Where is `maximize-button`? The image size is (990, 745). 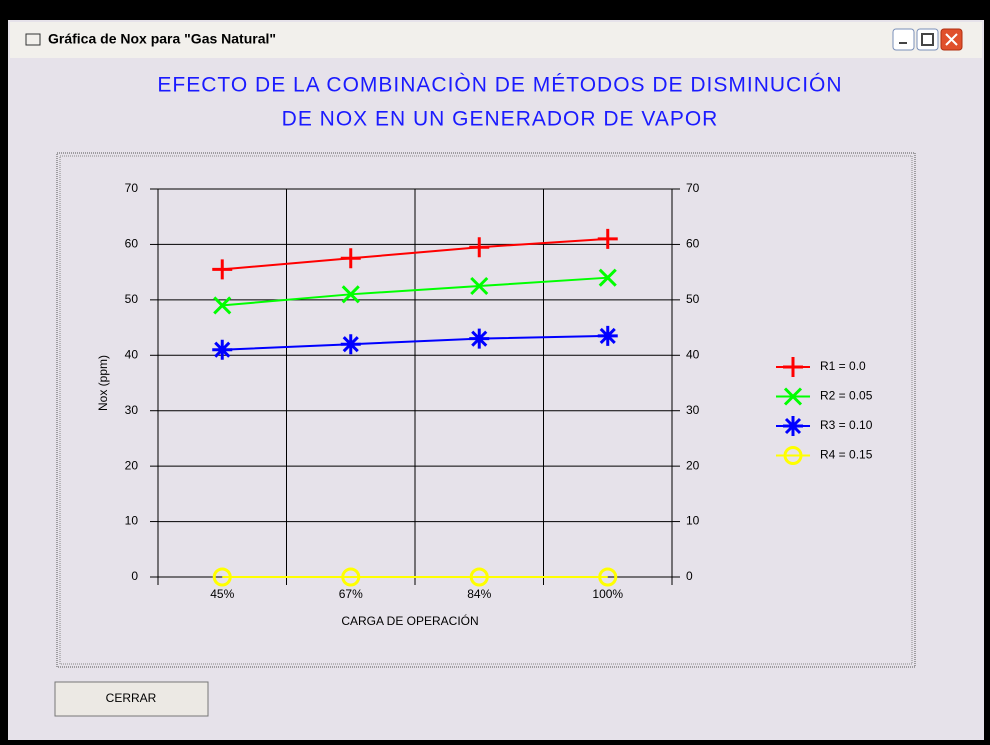 maximize-button is located at coordinates (927, 39).